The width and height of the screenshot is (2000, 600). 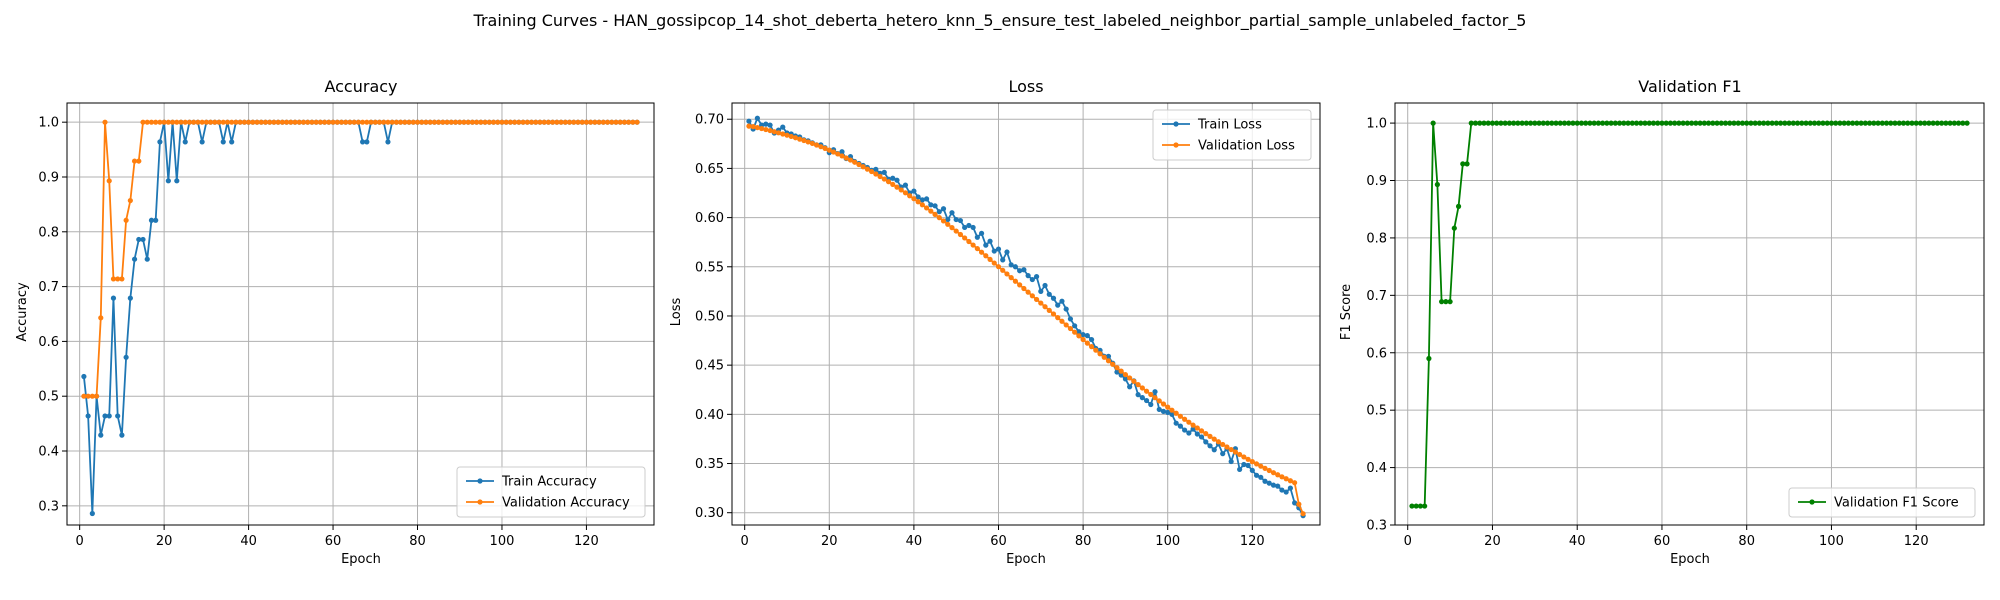 What do you see at coordinates (709, 464) in the screenshot?
I see `loss-y-tick-label: 0.35` at bounding box center [709, 464].